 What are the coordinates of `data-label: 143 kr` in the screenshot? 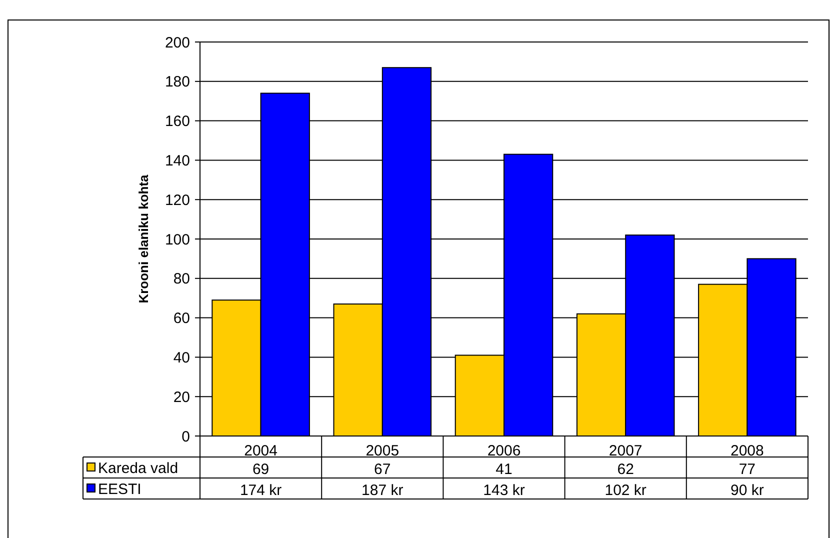 It's located at (504, 490).